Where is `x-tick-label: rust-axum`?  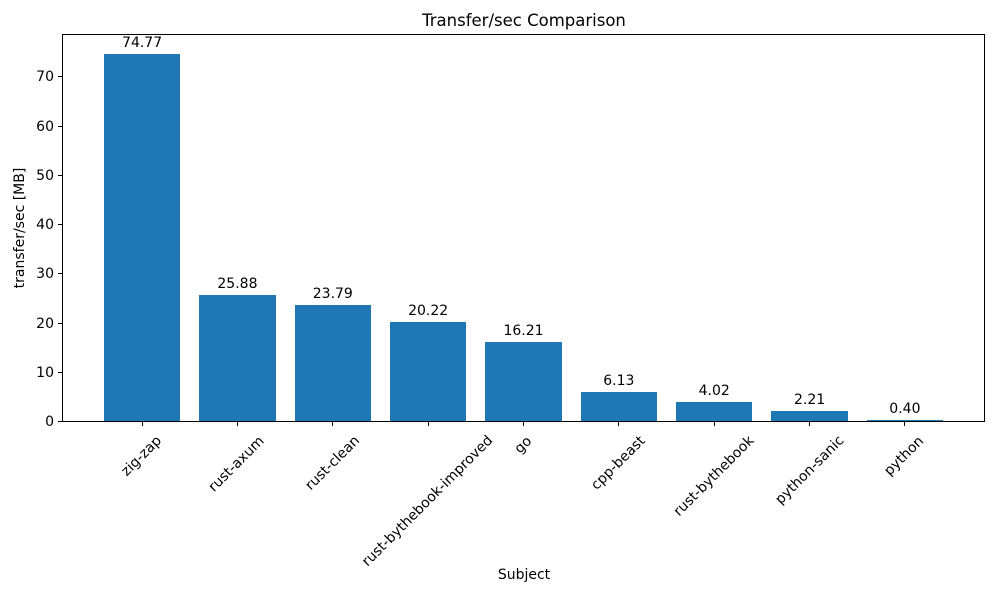
x-tick-label: rust-axum is located at coordinates (237, 464).